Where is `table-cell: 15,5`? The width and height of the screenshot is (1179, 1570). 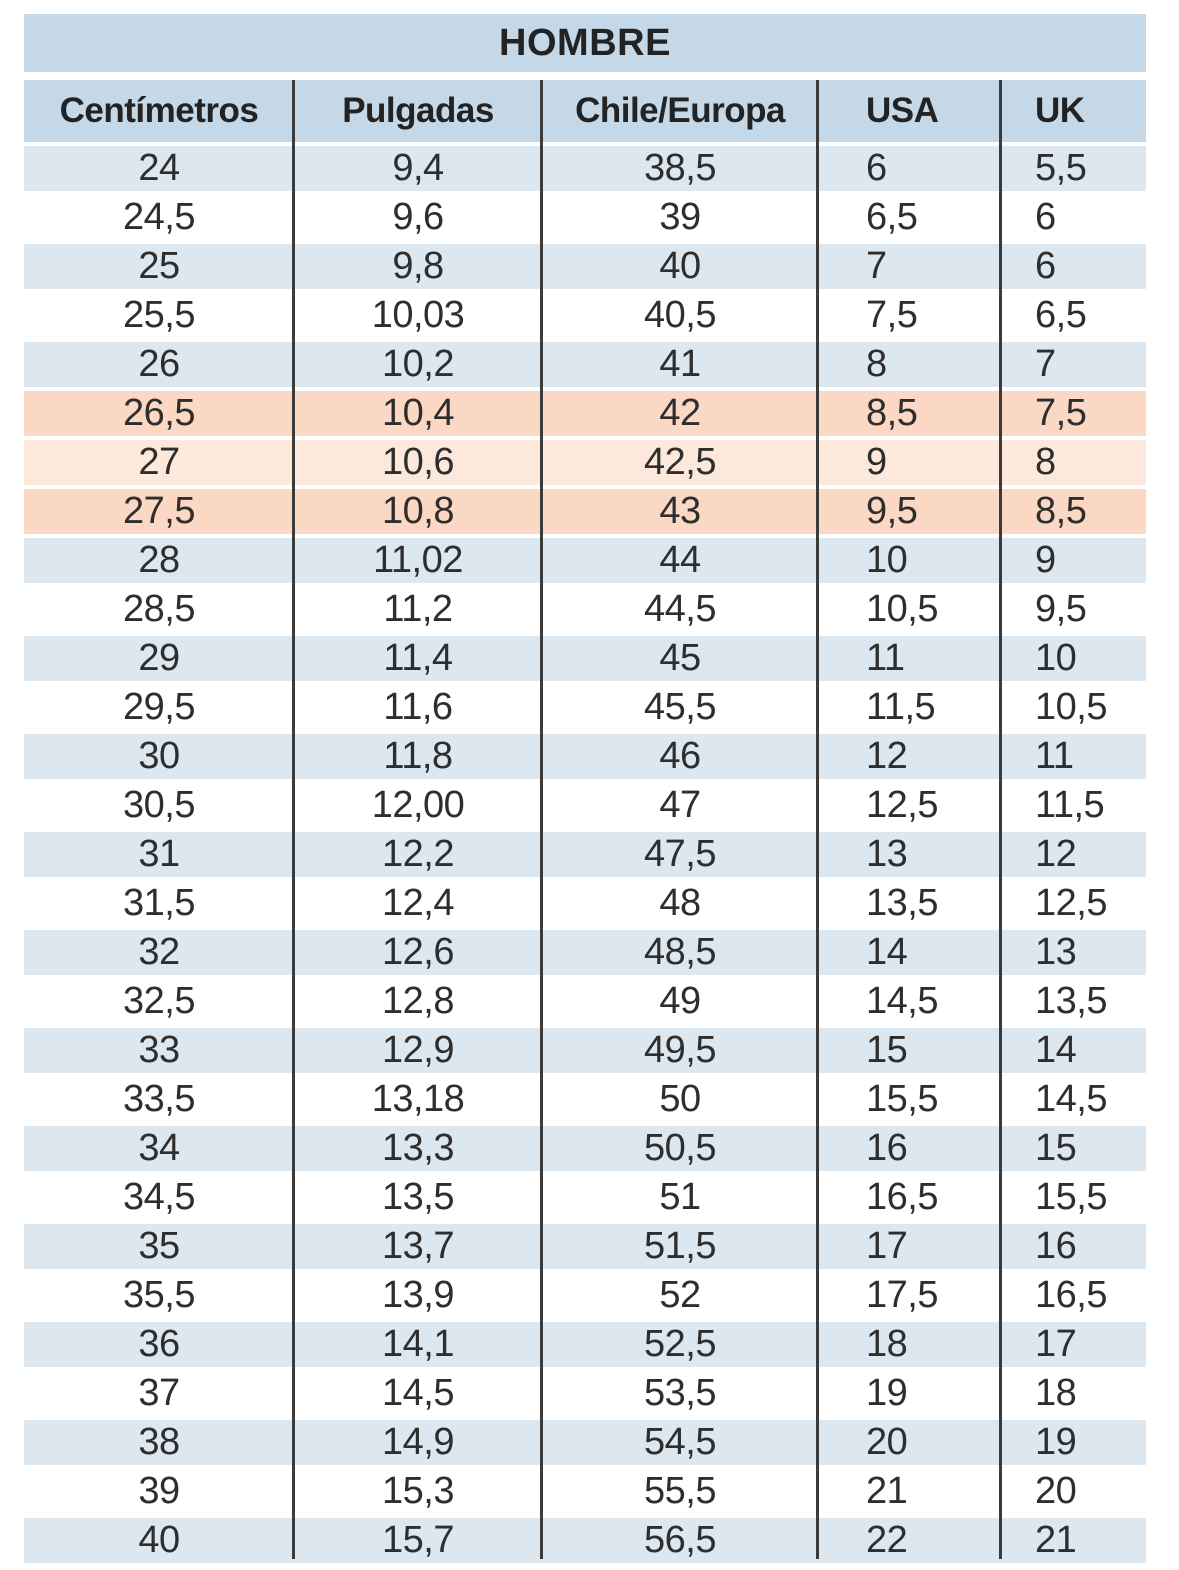
table-cell: 15,5 is located at coordinates (1073, 1197).